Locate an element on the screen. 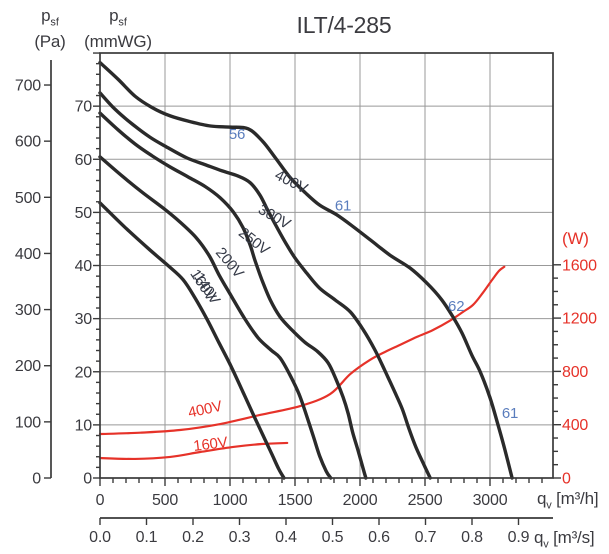 The height and width of the screenshot is (554, 609). chart-text-label: 1000 is located at coordinates (230, 500).